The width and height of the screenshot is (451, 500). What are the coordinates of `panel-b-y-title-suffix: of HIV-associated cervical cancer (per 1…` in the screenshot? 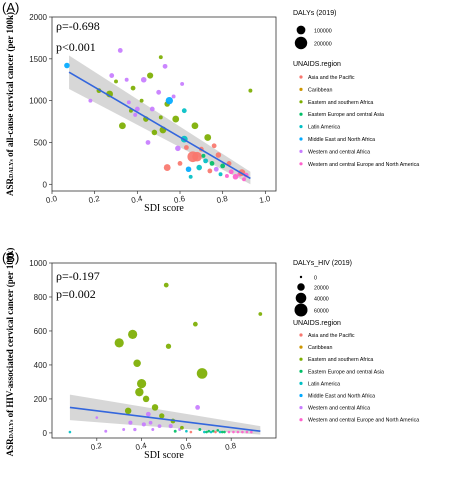 It's located at (10, 334).